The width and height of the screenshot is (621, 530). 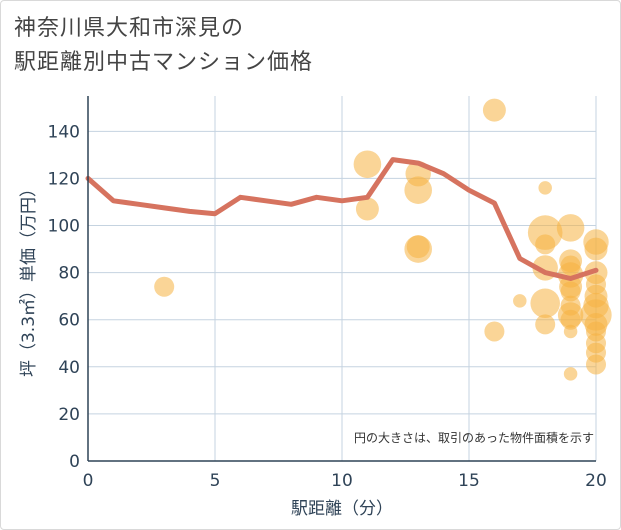 I want to click on y-tick-label: 40, so click(x=69, y=368).